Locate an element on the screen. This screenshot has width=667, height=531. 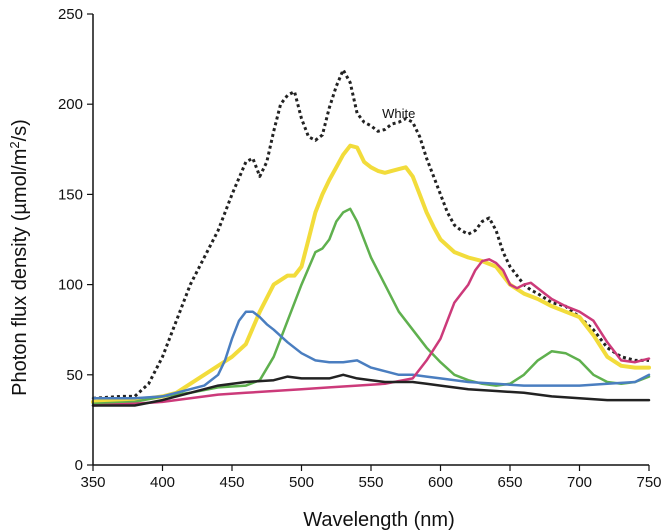
x-tick-label: 650 is located at coordinates (509, 482).